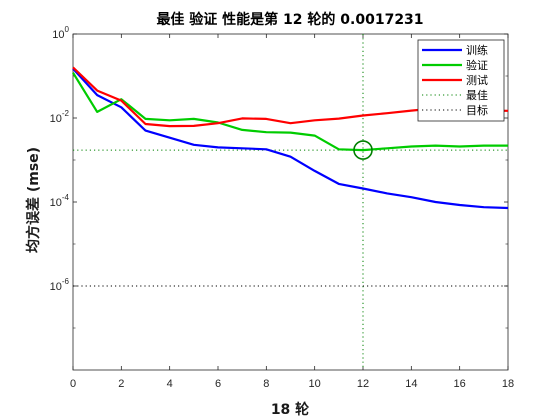 Image resolution: width=560 pixels, height=420 pixels. What do you see at coordinates (60, 33) in the screenshot?
I see `y-tick-label: 10⁰` at bounding box center [60, 33].